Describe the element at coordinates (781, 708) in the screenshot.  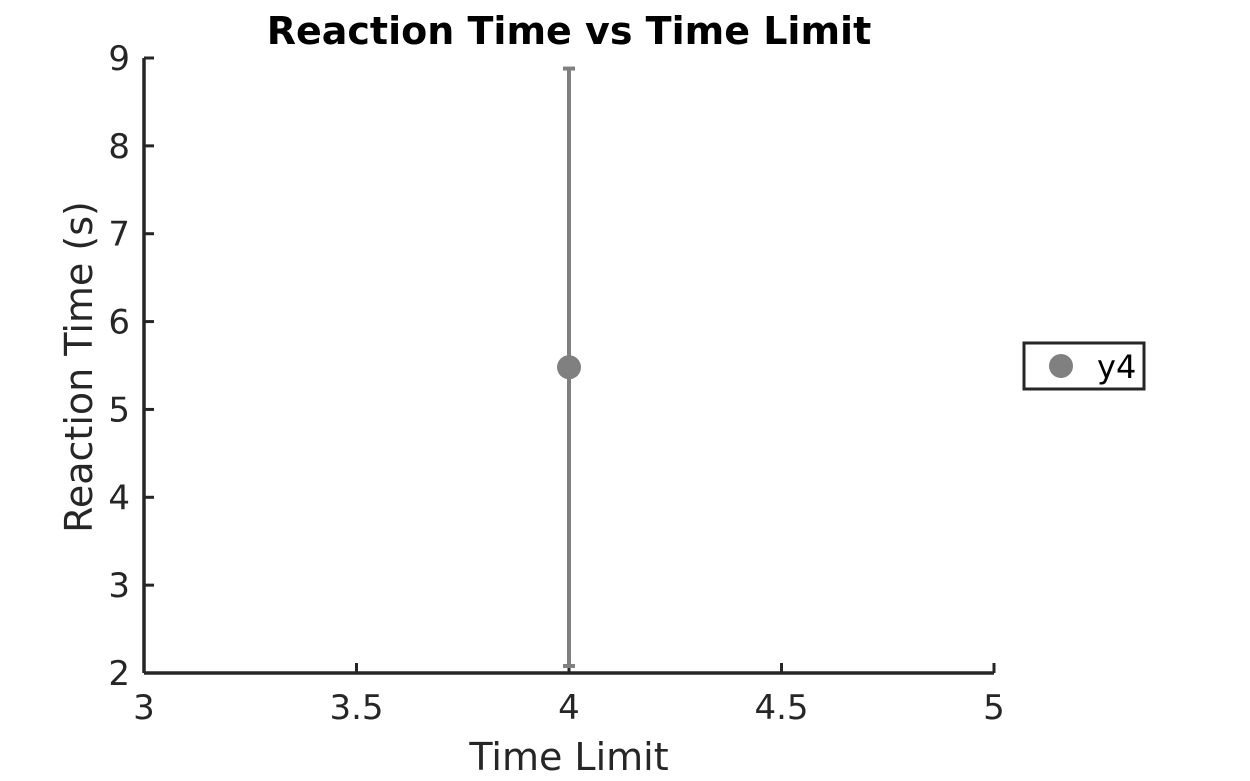
I see `x-tick-label: 4.5` at that location.